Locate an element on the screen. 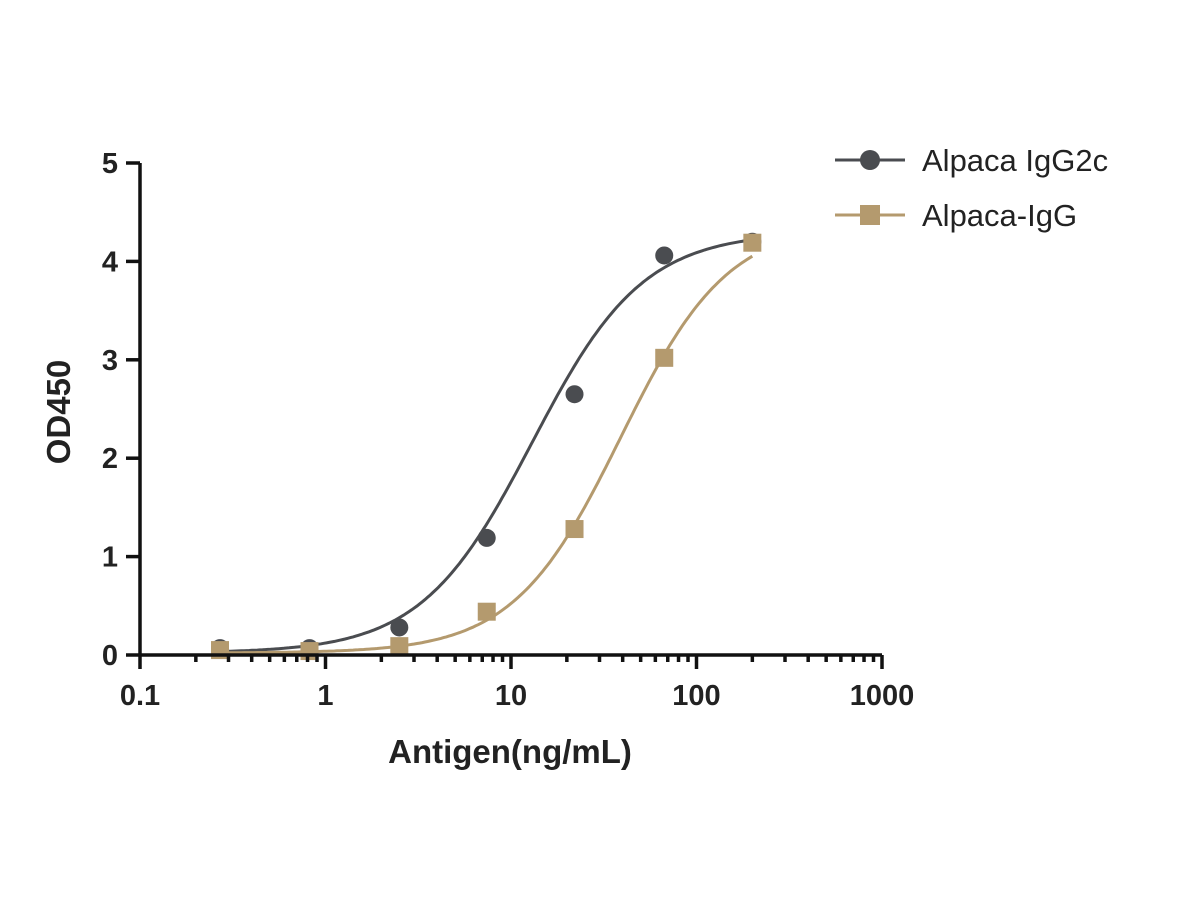  y-axis-ticks: 0 1 2 3 4 5 is located at coordinates (121, 410).